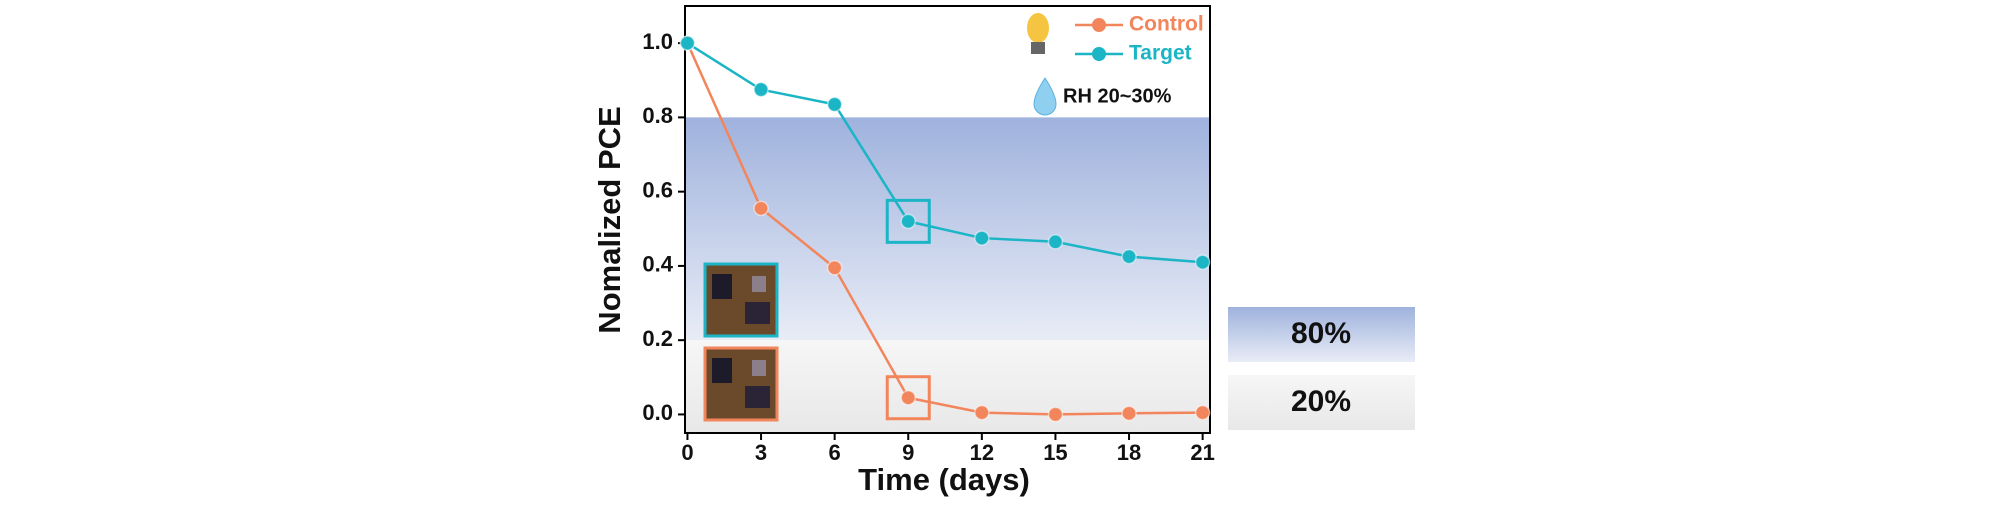 Image resolution: width=2008 pixels, height=507 pixels. I want to click on bulb-base, so click(1038, 48).